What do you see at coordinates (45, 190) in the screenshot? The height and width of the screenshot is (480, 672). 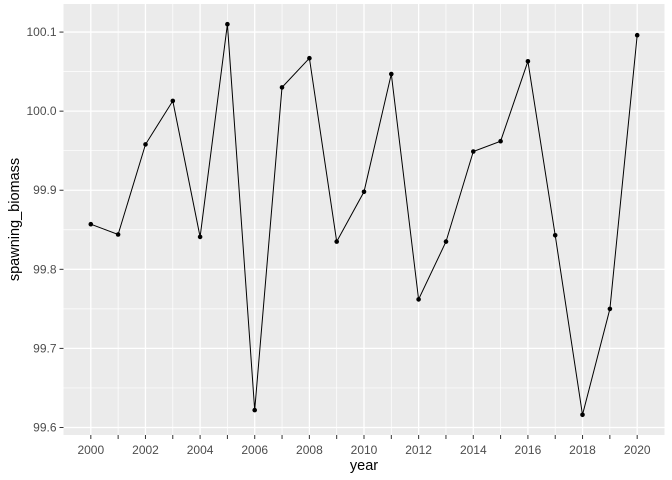 I see `y-tick-label: 99.9` at bounding box center [45, 190].